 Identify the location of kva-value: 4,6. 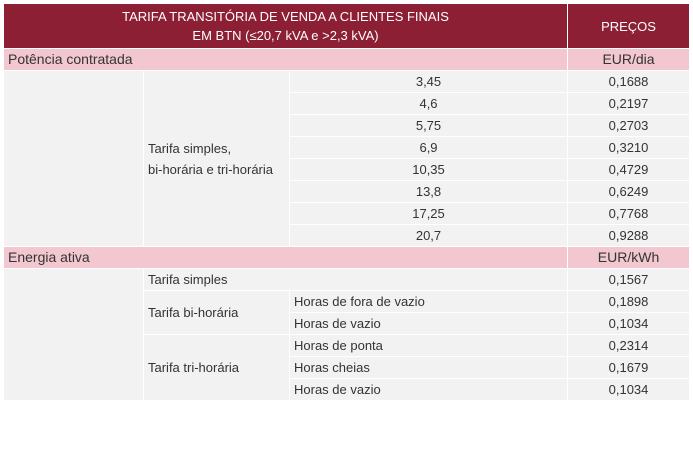
(428, 103).